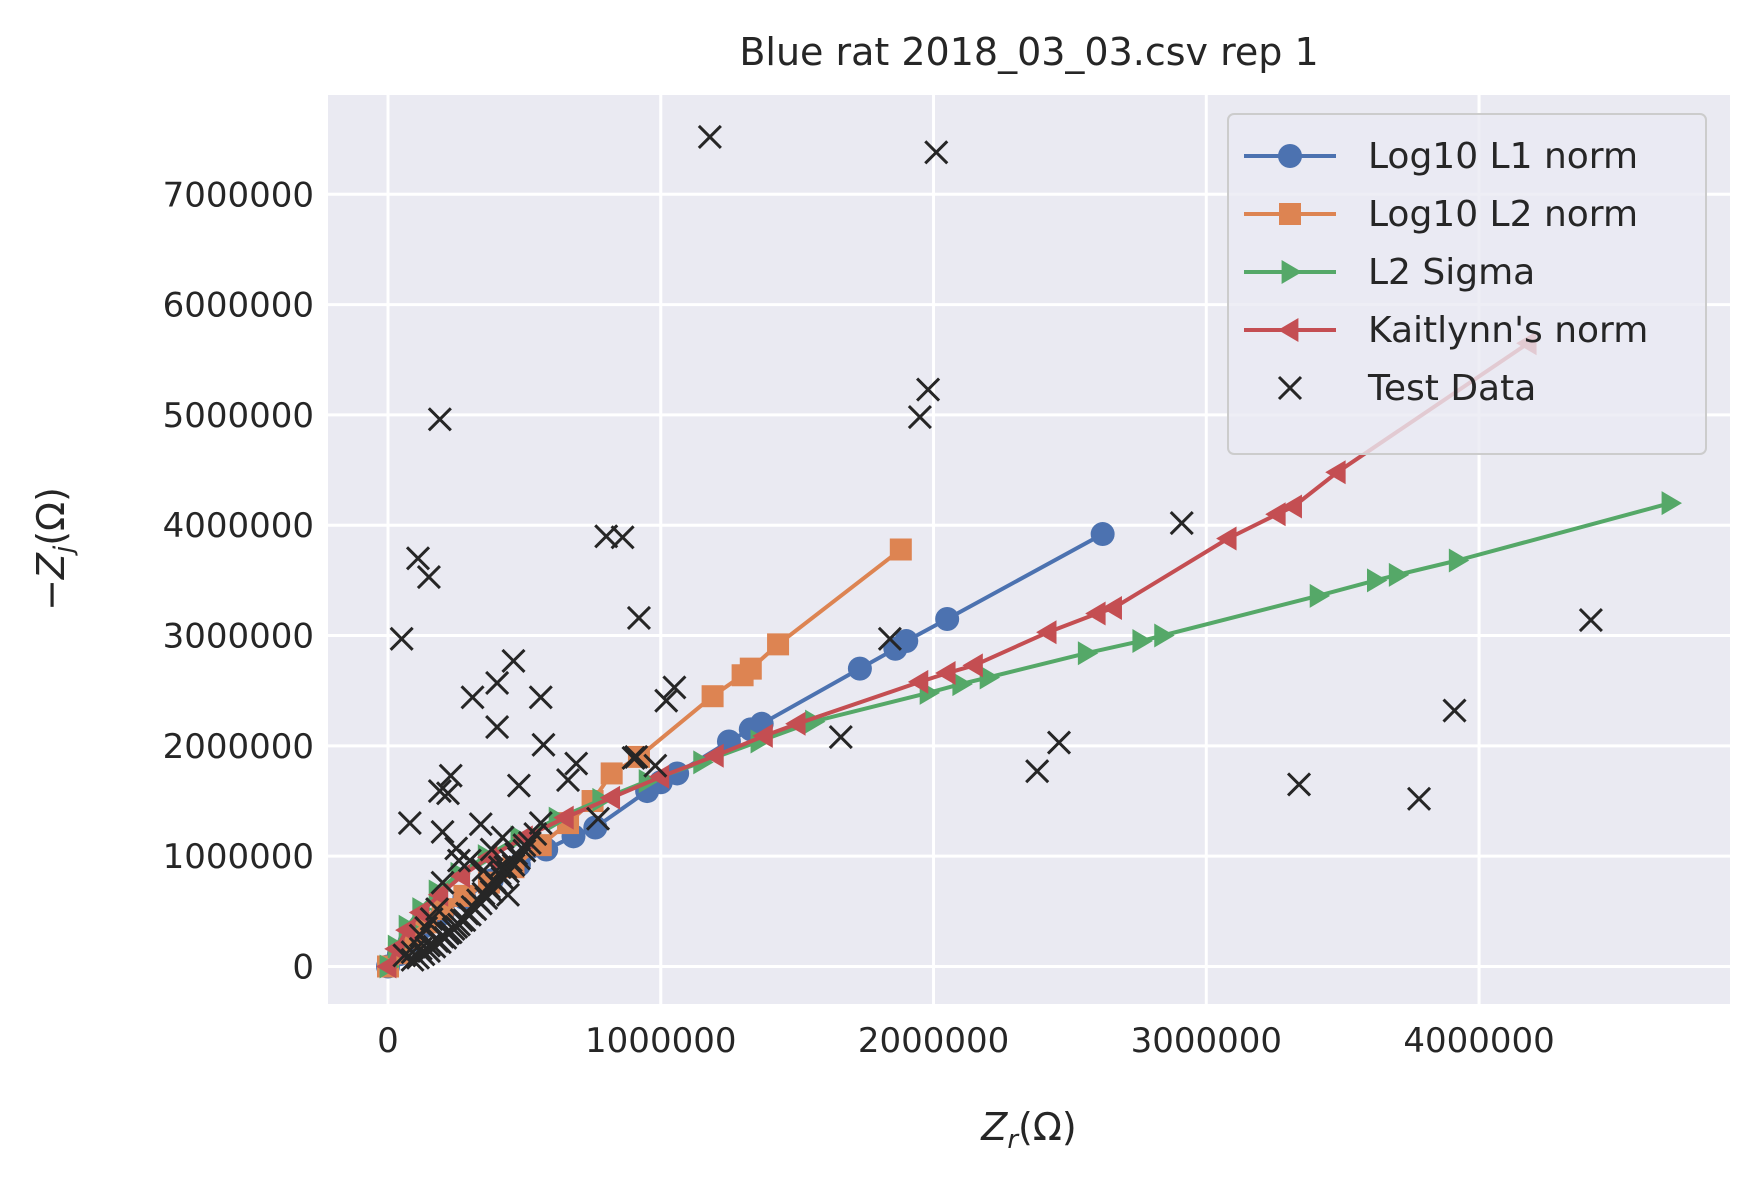  Describe the element at coordinates (1451, 272) in the screenshot. I see `legend-label: L2 Sigma` at that location.